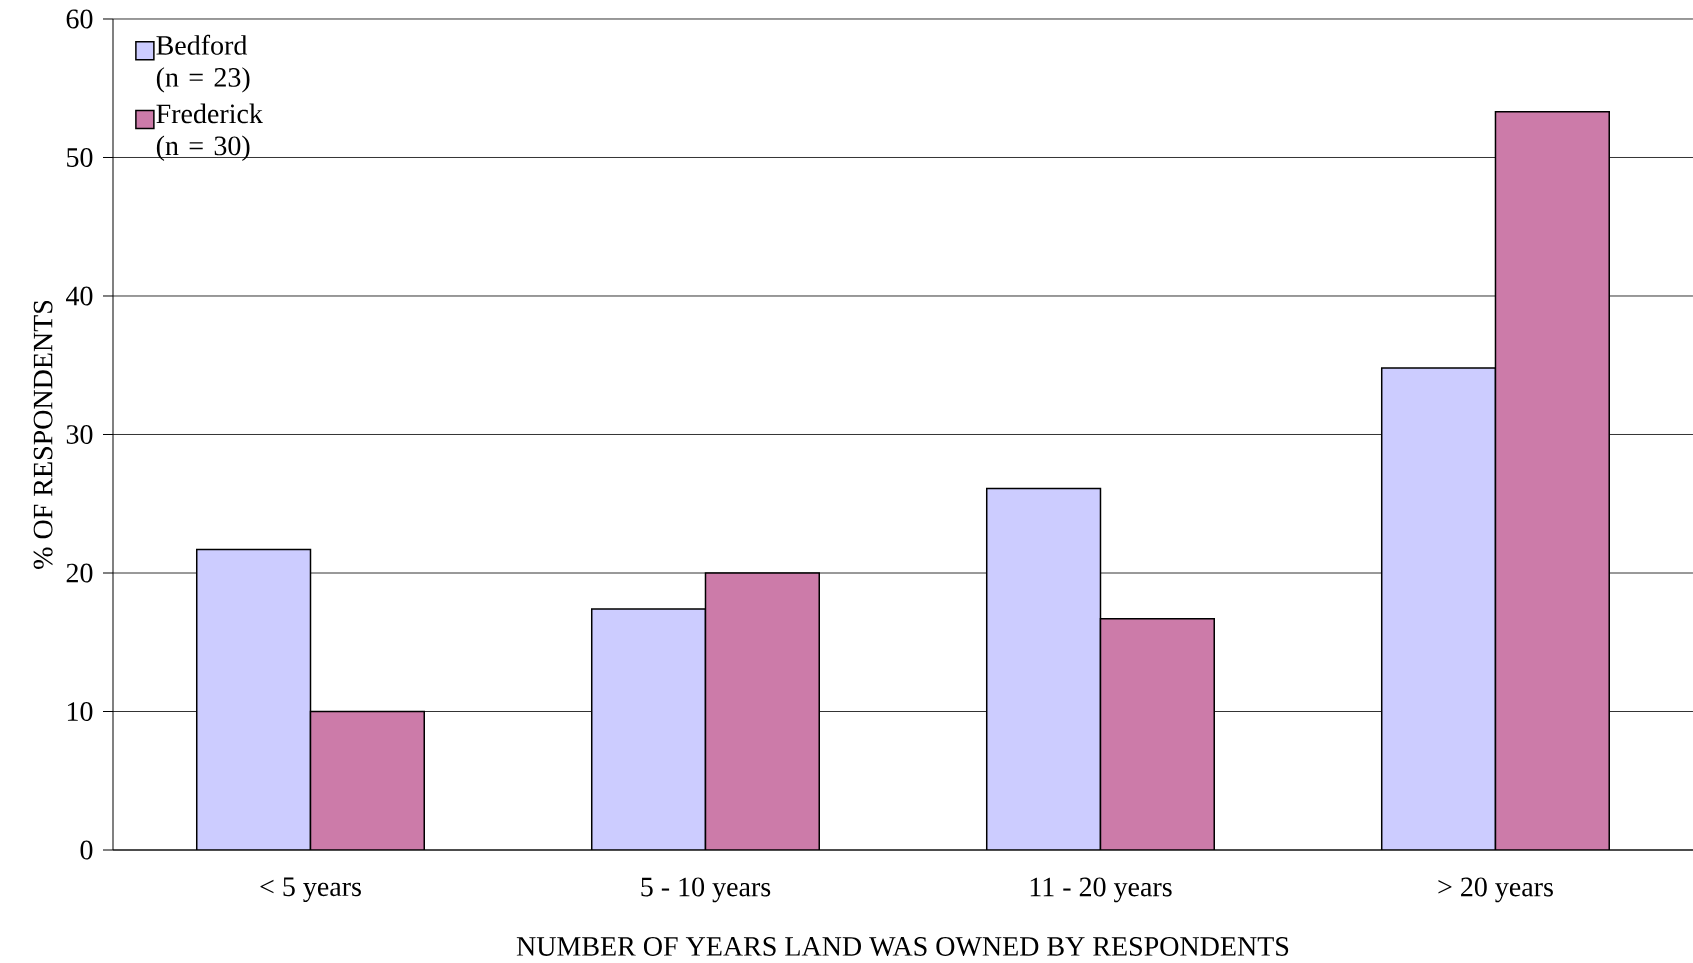 This screenshot has width=1693, height=963. I want to click on y-tick-label: 60, so click(79, 19).